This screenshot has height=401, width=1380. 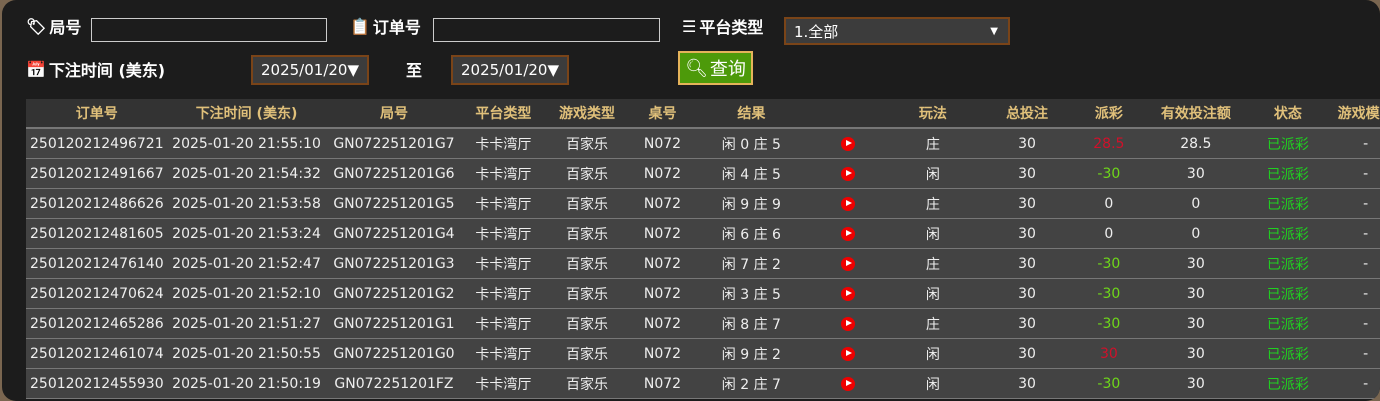 What do you see at coordinates (394, 114) in the screenshot?
I see `column-header: 局号` at bounding box center [394, 114].